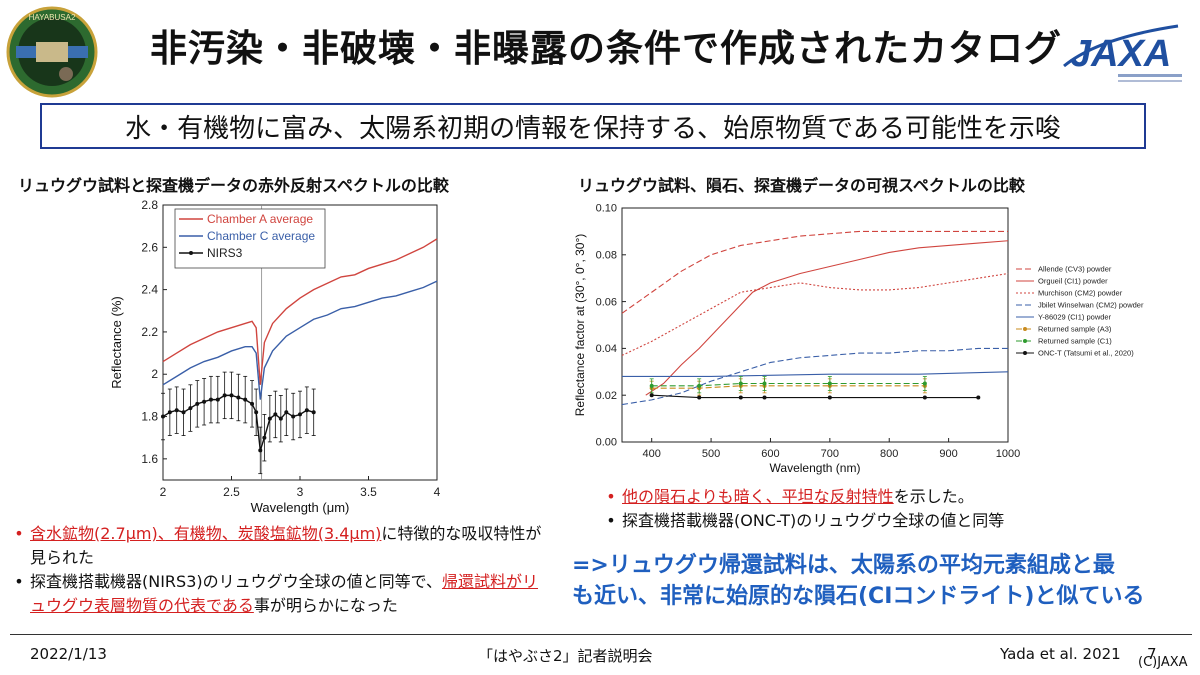 Image resolution: width=1200 pixels, height=675 pixels. Describe the element at coordinates (1060, 654) in the screenshot. I see `footer-citation: Yada et al. 2021` at that location.